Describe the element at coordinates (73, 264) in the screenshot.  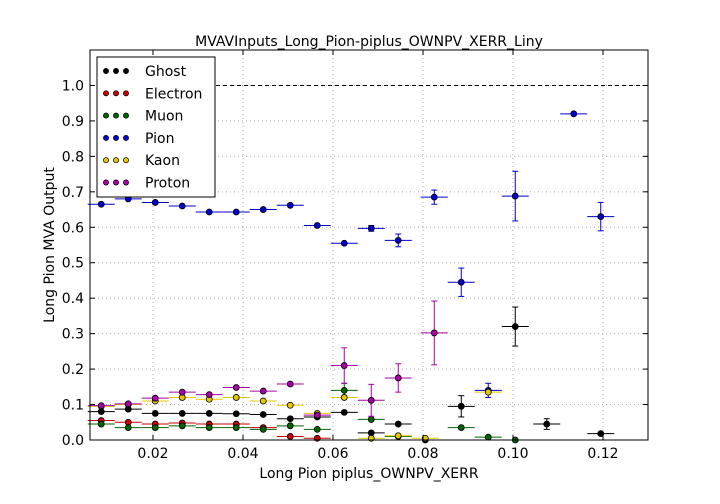
I see `y-tick-label: 0.5` at that location.